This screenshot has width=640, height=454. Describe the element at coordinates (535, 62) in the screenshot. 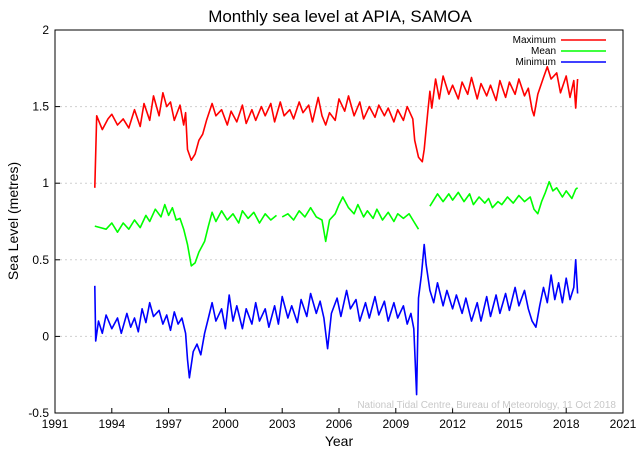

I see `legend-label-minimum: Minimum` at that location.